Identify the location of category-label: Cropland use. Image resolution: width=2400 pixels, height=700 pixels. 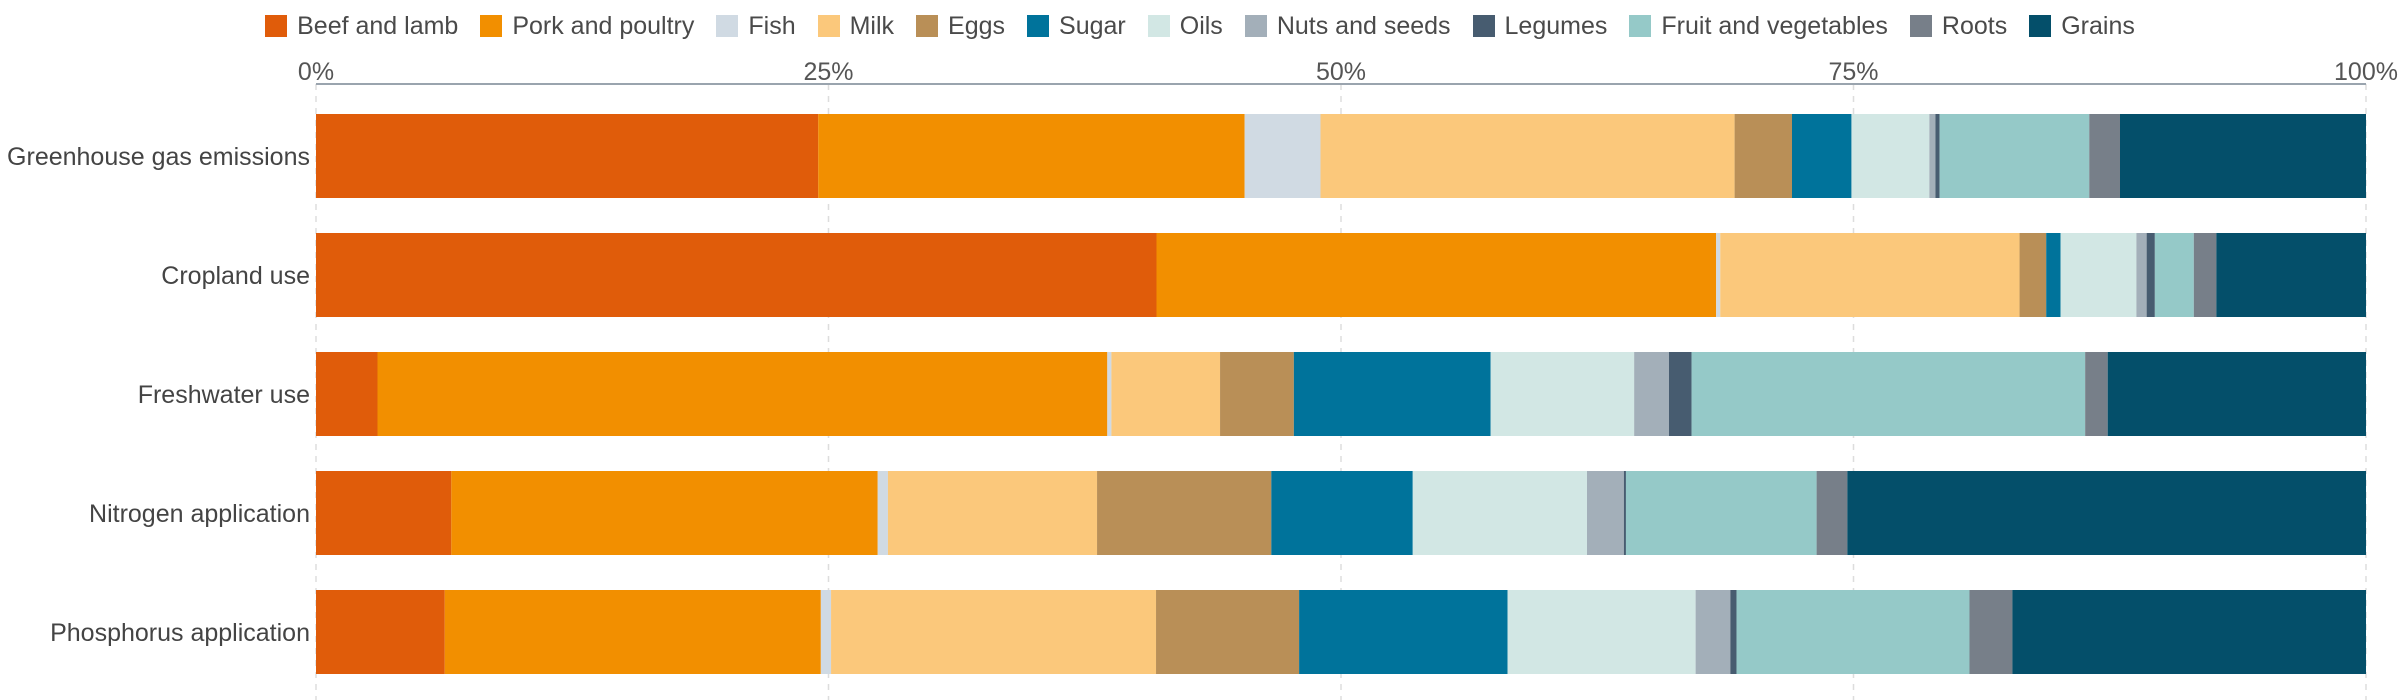
(235, 276).